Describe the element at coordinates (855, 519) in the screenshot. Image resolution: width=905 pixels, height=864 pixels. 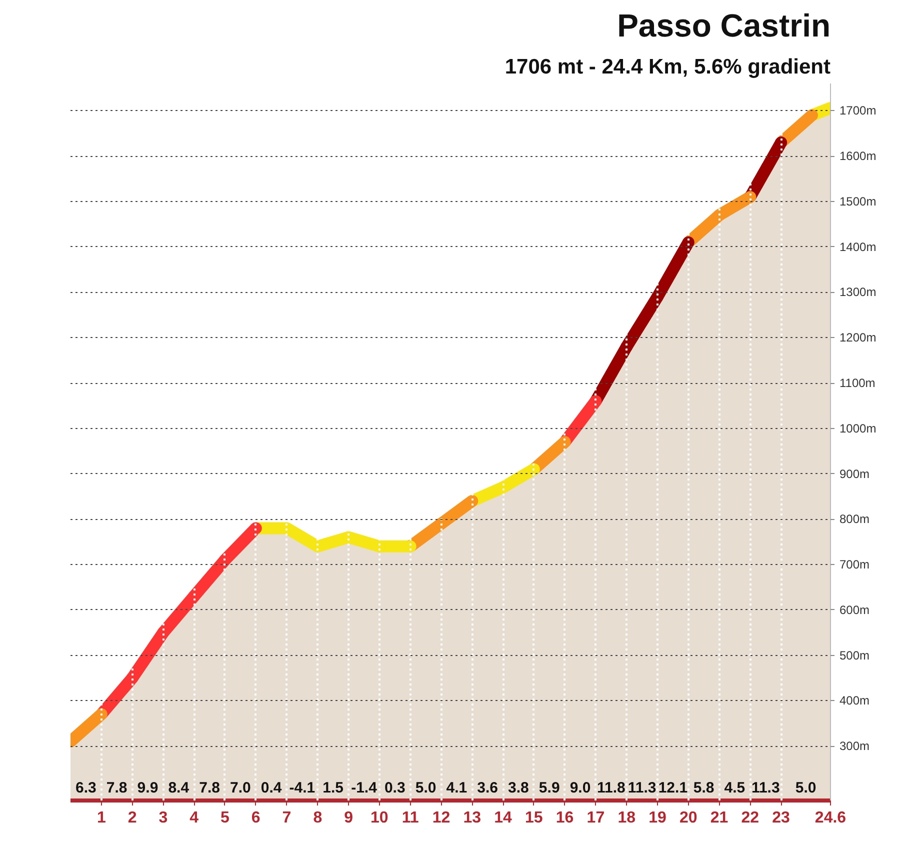
I see `y-tick-label: 800m` at that location.